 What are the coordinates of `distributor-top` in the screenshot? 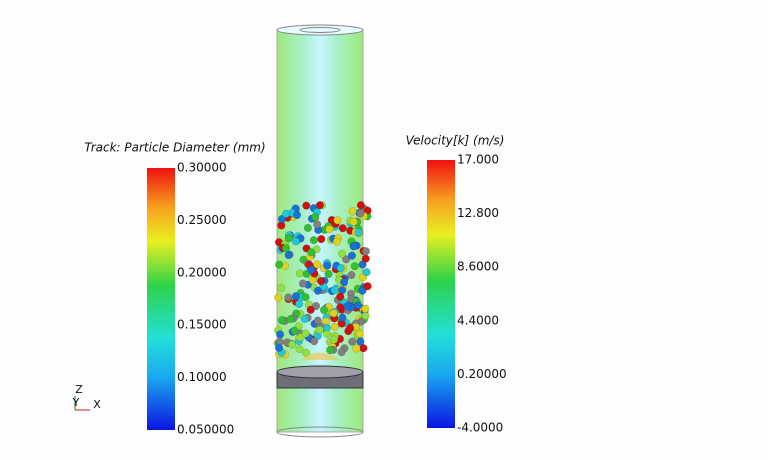 It's located at (320, 372).